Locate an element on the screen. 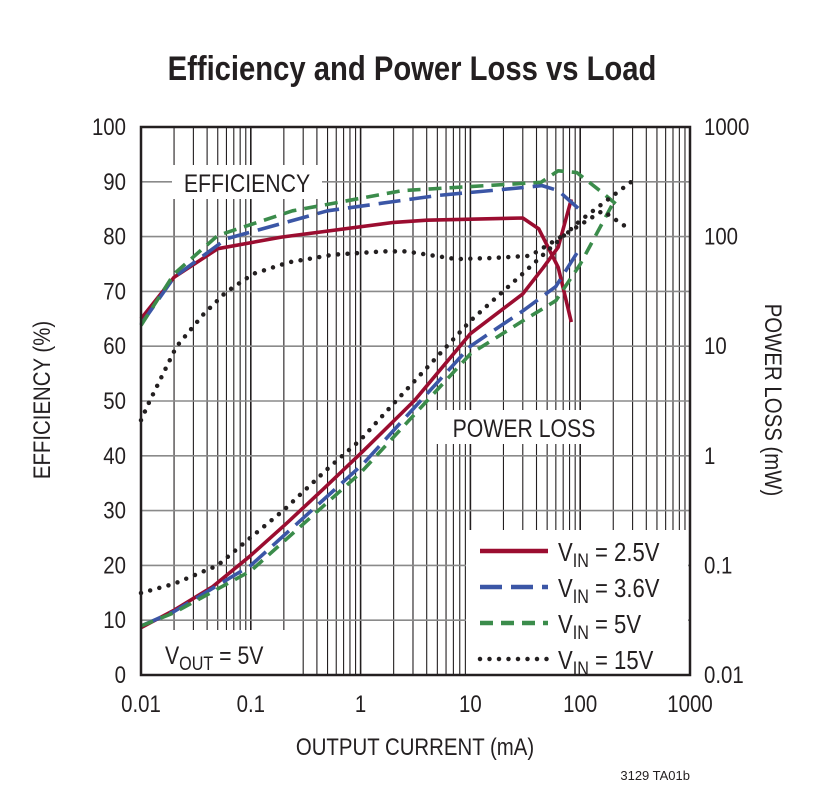  efficiency-label: EFFICIENCY is located at coordinates (247, 183).